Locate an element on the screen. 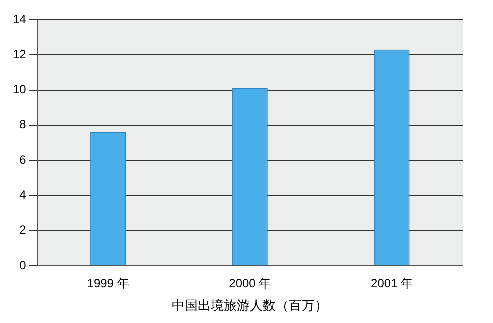  y-tick-label: 10 is located at coordinates (19, 89).